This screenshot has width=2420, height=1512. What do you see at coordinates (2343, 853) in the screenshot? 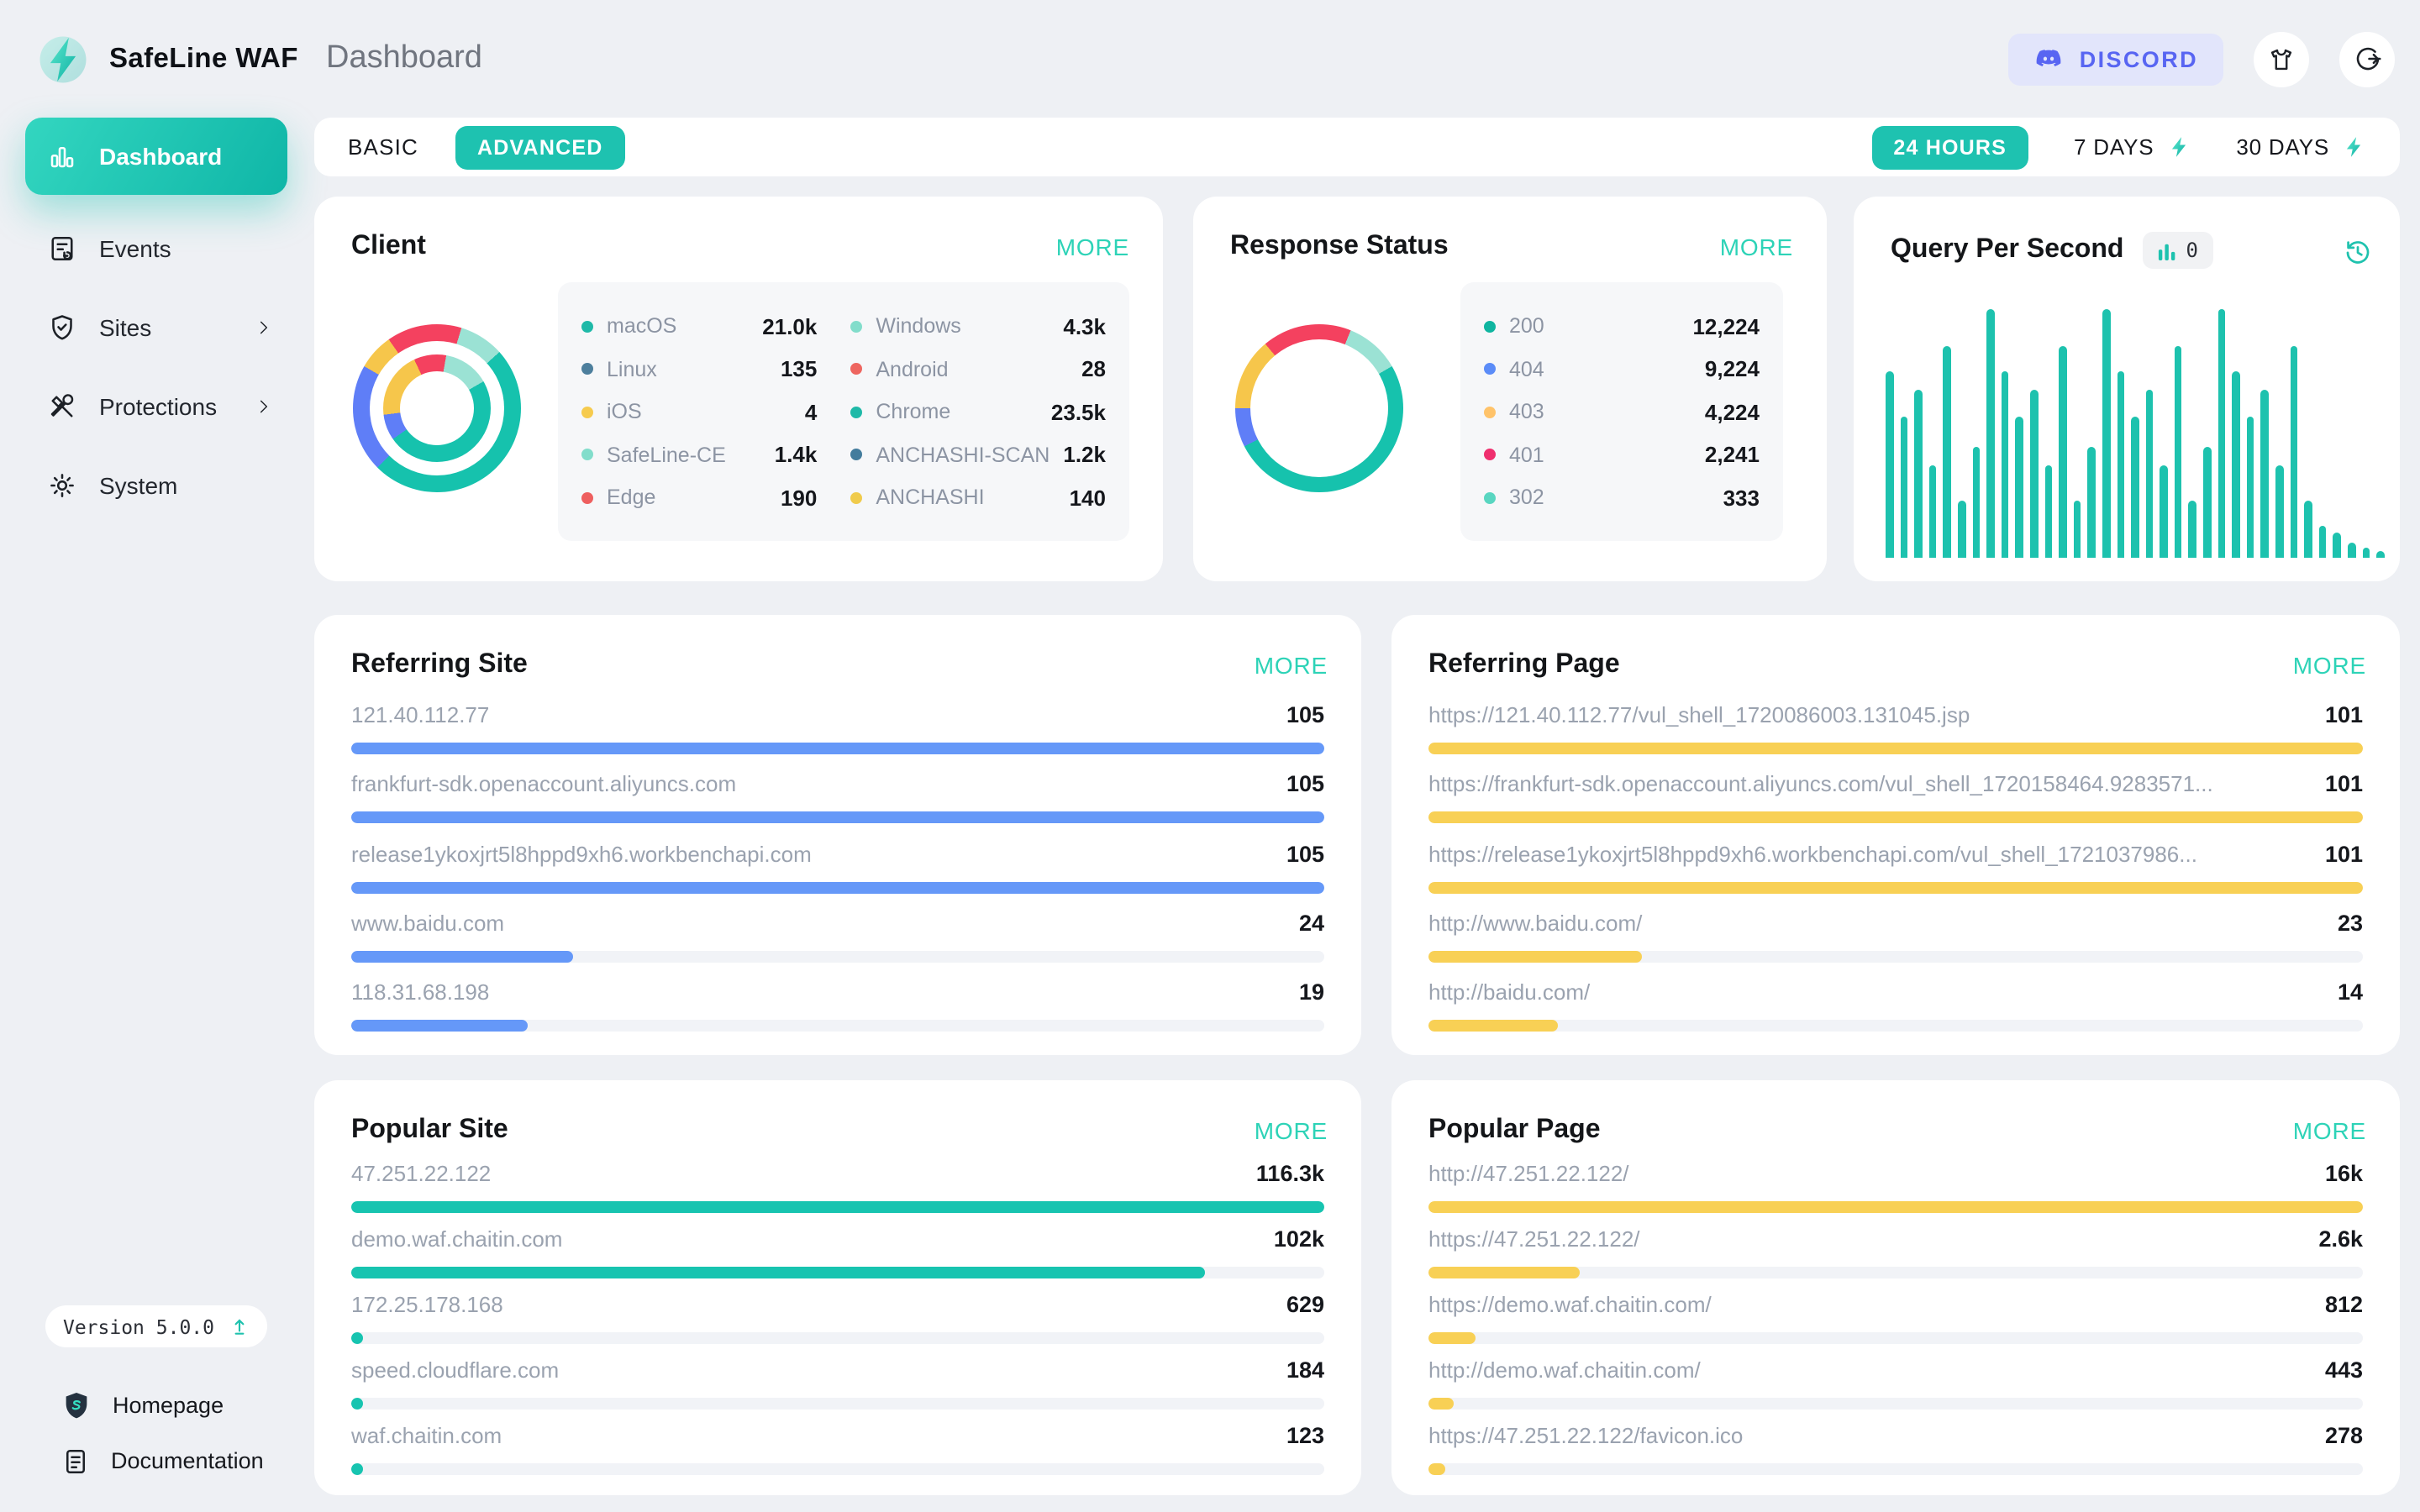
I see `rank-value: 101` at bounding box center [2343, 853].